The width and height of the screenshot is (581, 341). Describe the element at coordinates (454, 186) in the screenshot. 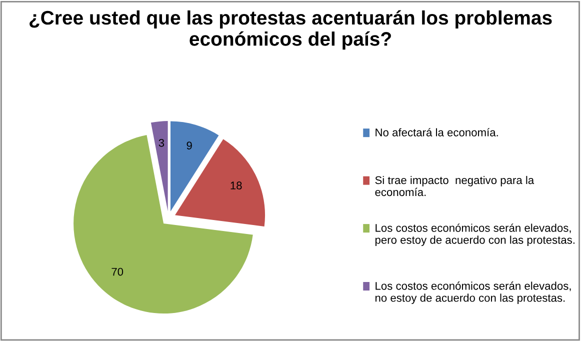

I see `legend-label: Si trae impacto negativo para la economía.` at that location.